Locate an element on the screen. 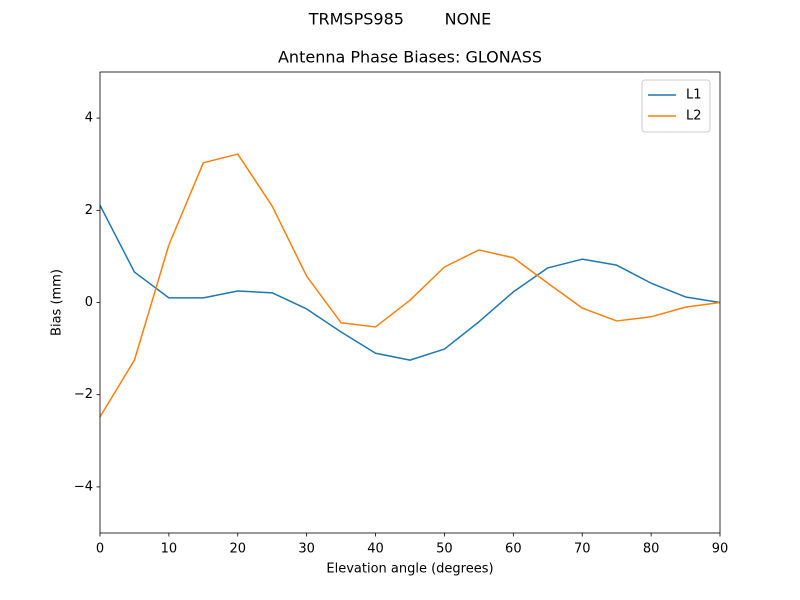 The height and width of the screenshot is (600, 800). y-tick-label: 0 is located at coordinates (89, 302).